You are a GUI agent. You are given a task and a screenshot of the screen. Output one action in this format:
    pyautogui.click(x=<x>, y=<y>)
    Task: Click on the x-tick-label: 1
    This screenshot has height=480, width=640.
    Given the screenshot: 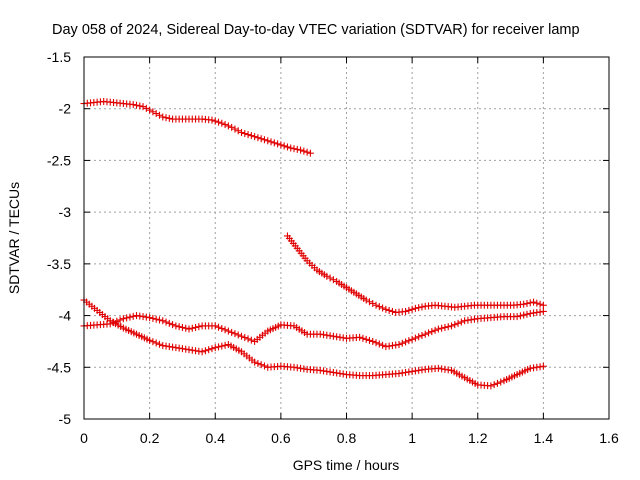 What is the action you would take?
    pyautogui.click(x=412, y=438)
    